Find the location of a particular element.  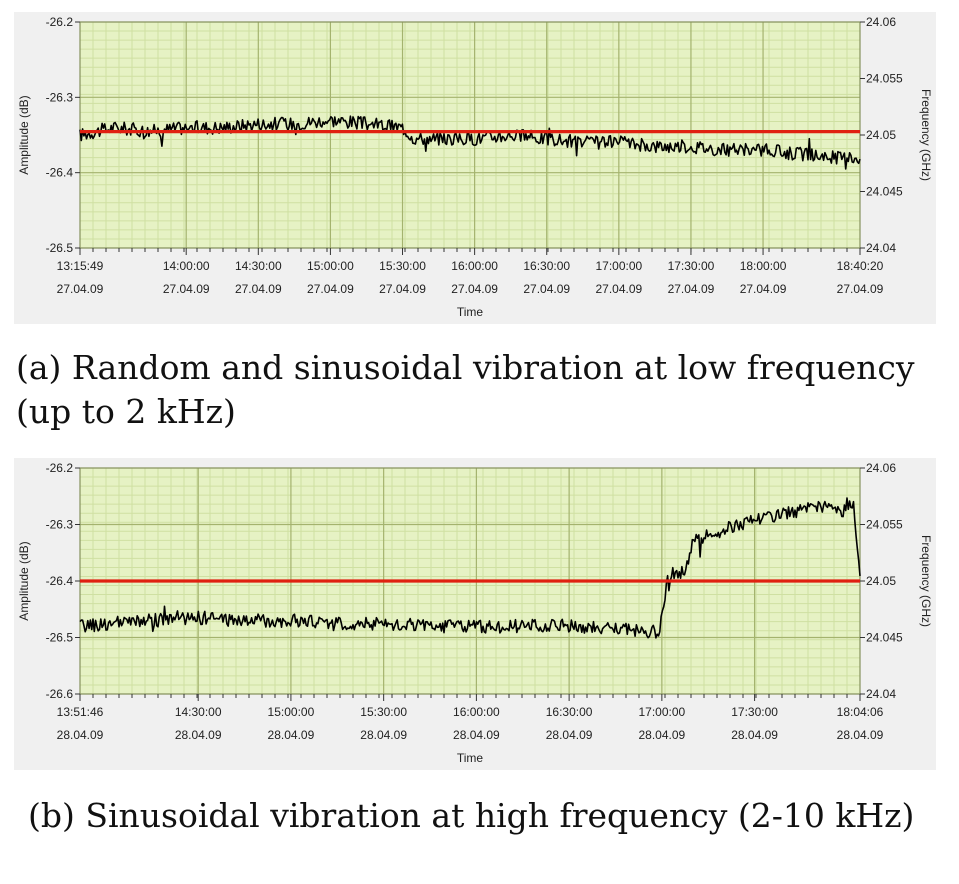

x-tick-label-time: 13:51:46 is located at coordinates (80, 712).